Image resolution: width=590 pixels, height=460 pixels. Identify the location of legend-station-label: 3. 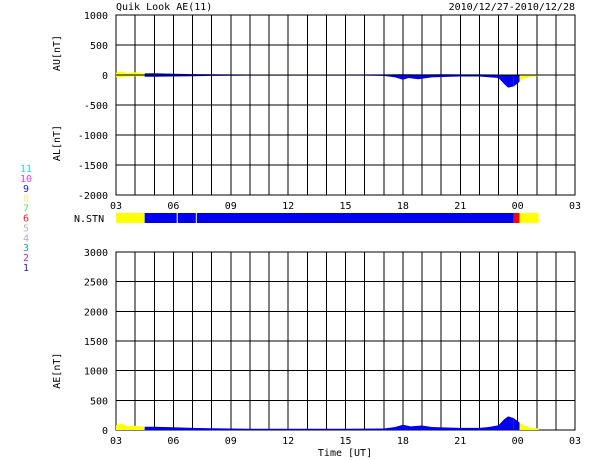
(26, 248).